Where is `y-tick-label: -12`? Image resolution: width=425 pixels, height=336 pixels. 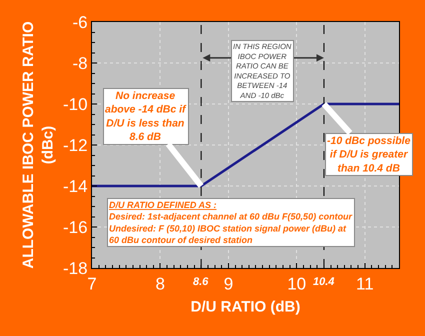 y-tick-label: -12 is located at coordinates (75, 145).